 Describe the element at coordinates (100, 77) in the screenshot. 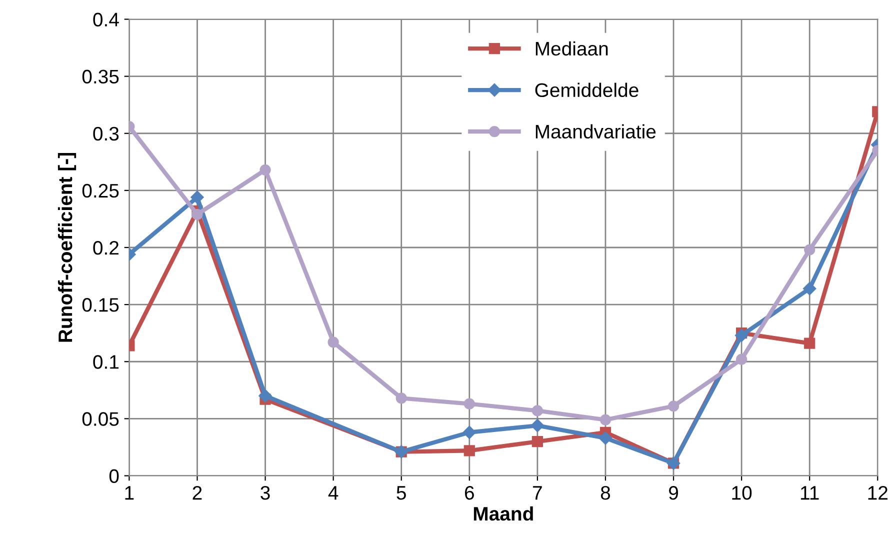

I see `y-tick-label: 0.35` at that location.